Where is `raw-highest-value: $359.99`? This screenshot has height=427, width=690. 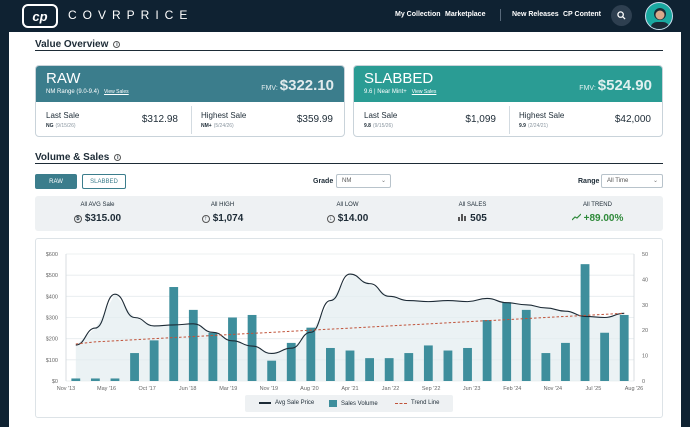
raw-highest-value: $359.99 is located at coordinates (314, 119).